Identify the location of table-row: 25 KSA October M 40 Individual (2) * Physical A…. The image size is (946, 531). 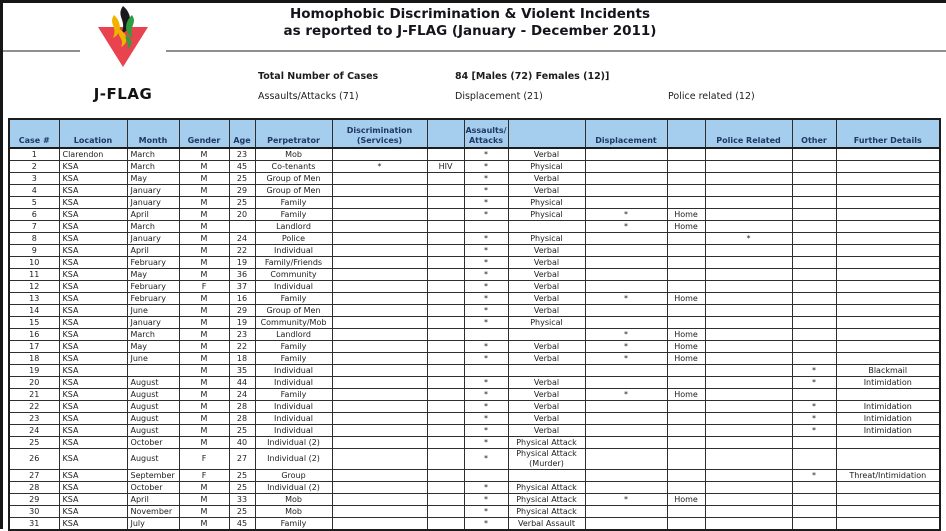
(474, 442).